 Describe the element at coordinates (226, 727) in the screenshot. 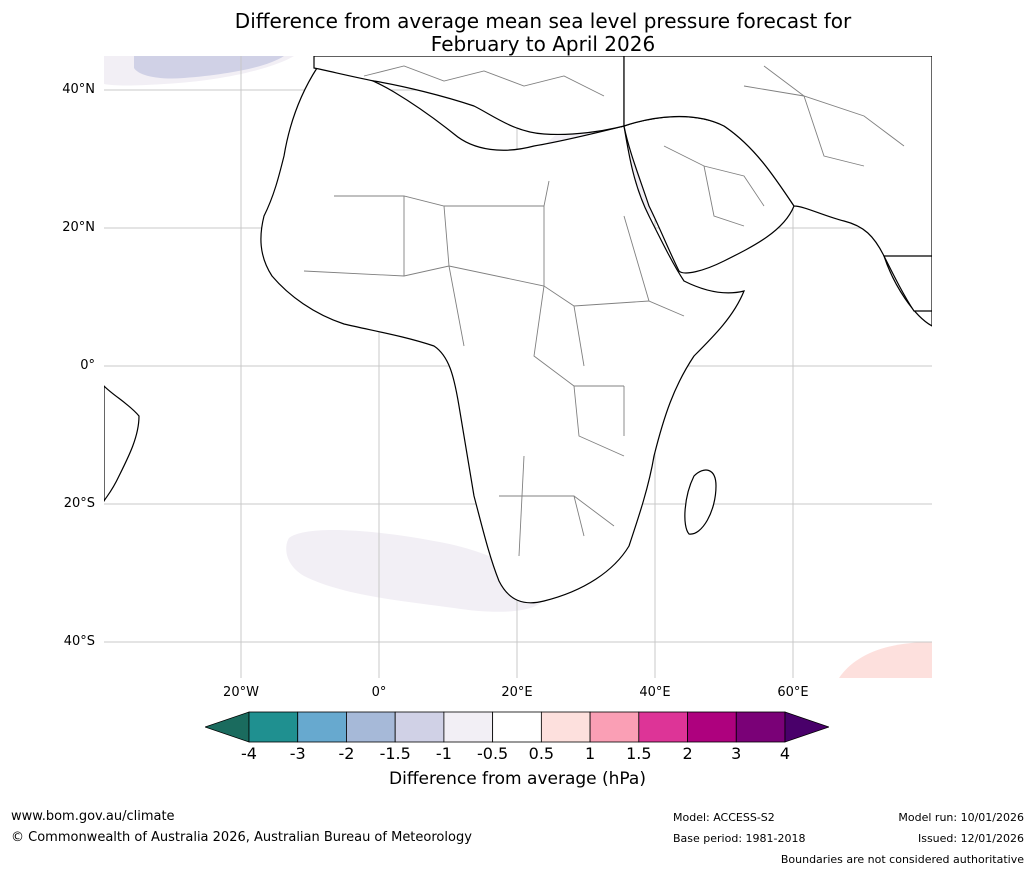

I see `colorbar-extend-low` at that location.